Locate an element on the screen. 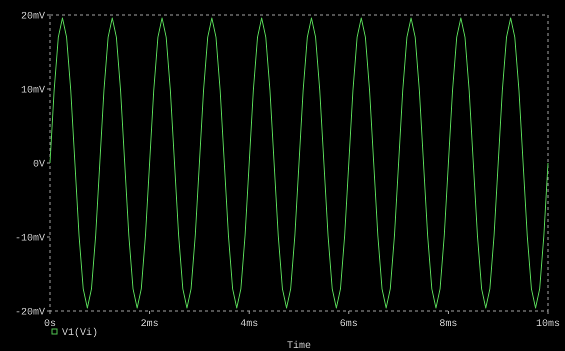 This screenshot has height=351, width=565. legend-label: V1(Vi) is located at coordinates (80, 333).